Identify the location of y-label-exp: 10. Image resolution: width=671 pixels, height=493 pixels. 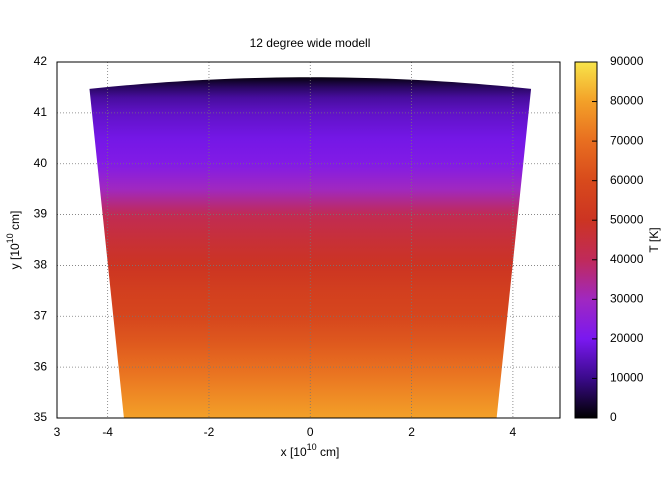
(10, 238).